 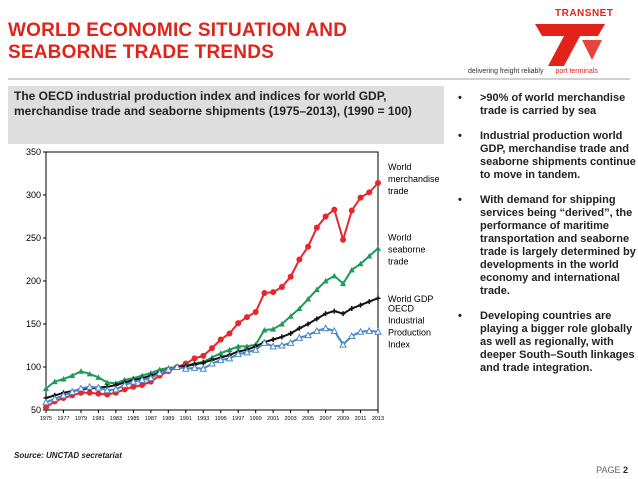 What do you see at coordinates (33, 152) in the screenshot?
I see `y-tick-label: 350` at bounding box center [33, 152].